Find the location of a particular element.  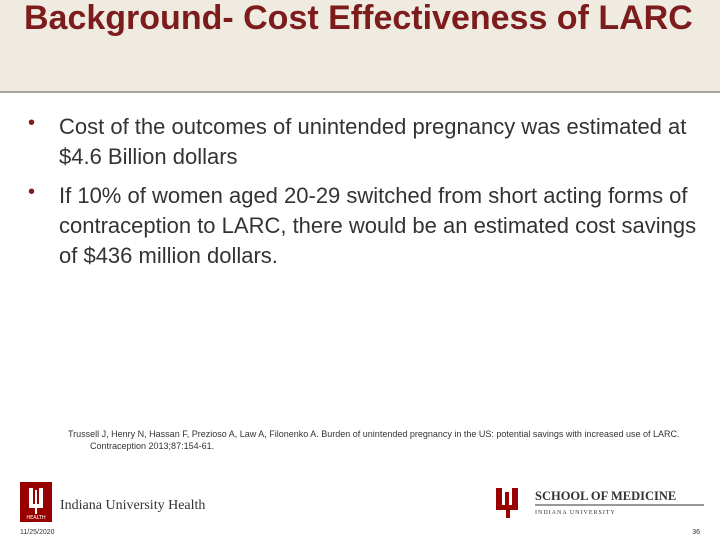

iu-trident is located at coordinates (507, 503).